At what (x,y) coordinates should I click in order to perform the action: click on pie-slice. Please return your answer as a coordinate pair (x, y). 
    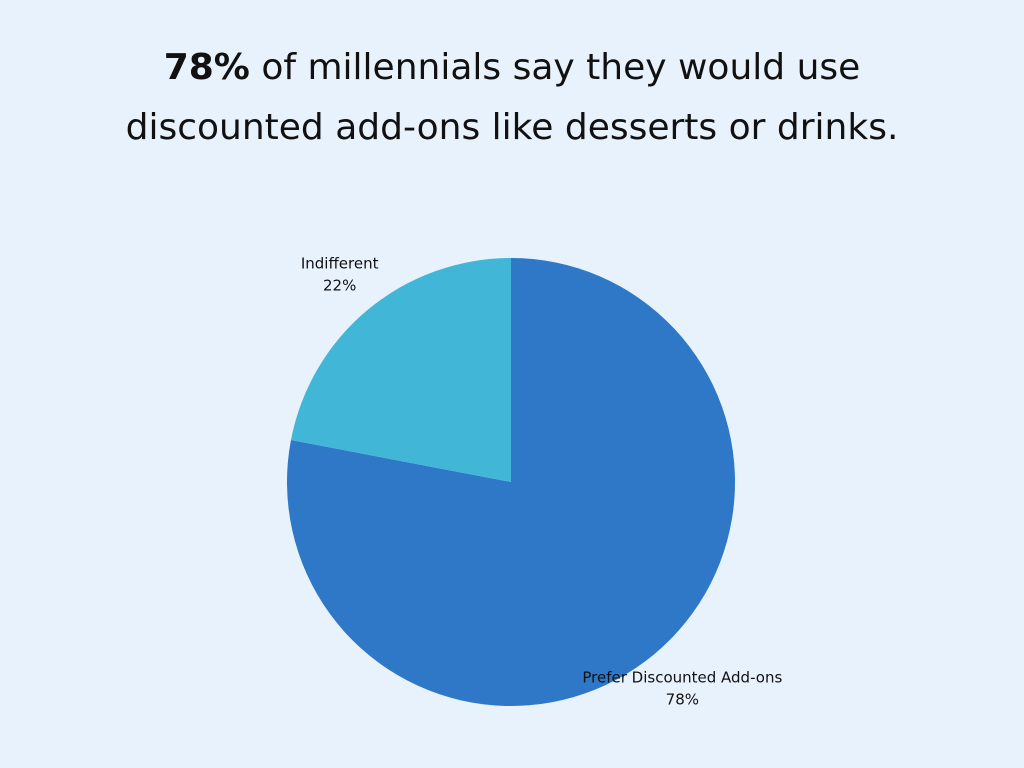
    Looking at the image, I should click on (400, 370).